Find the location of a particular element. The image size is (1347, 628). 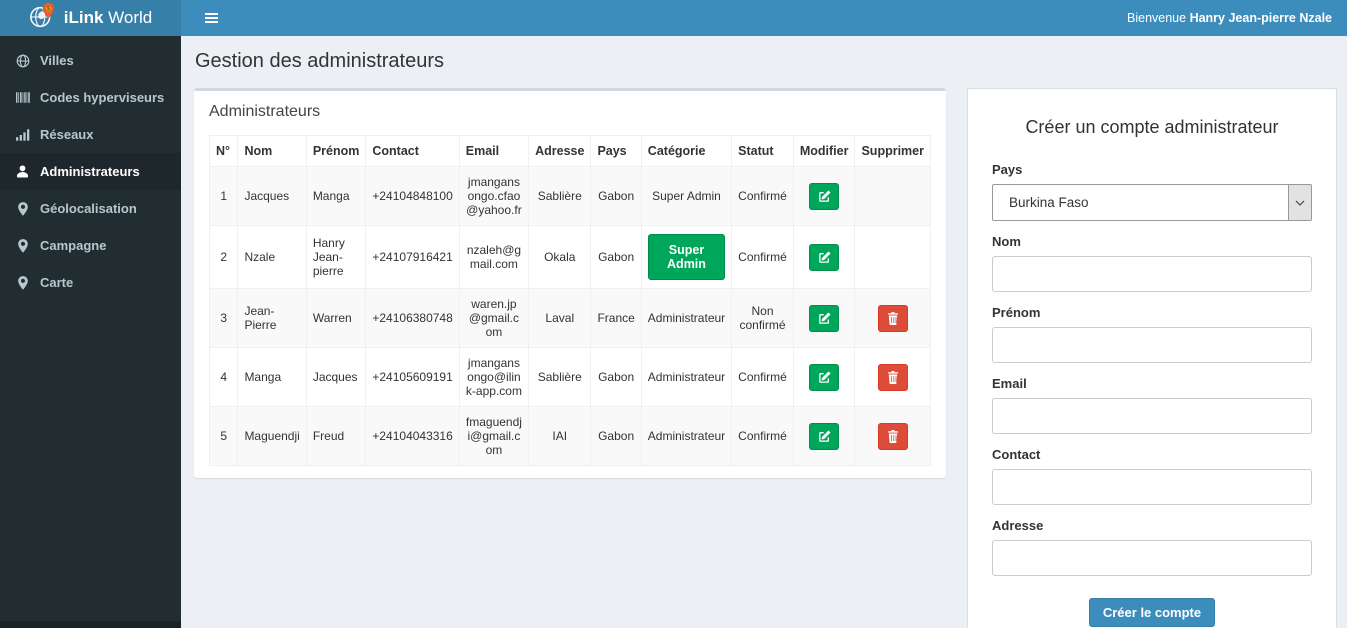

email-input is located at coordinates (1152, 416).